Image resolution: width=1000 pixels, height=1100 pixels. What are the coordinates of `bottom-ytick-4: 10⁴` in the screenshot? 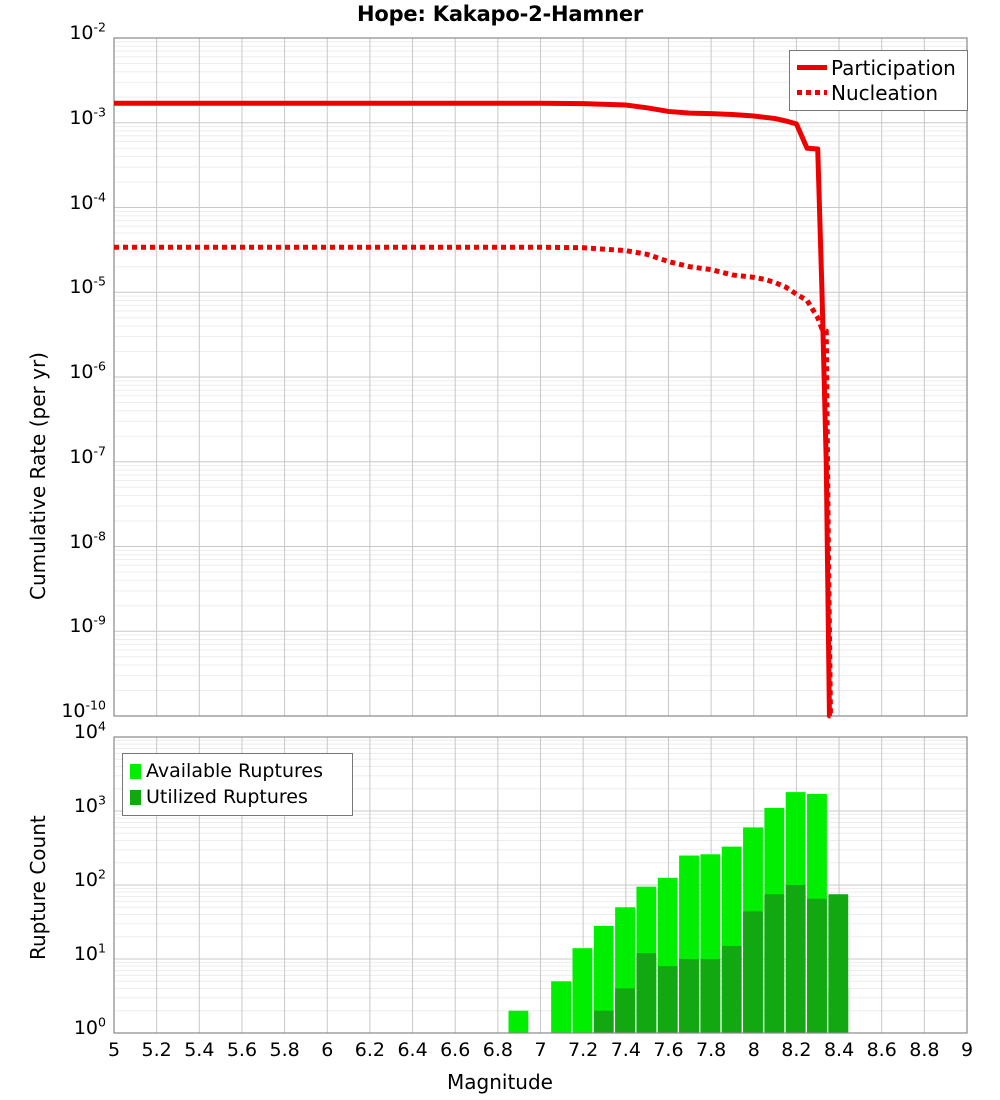 It's located at (89, 730).